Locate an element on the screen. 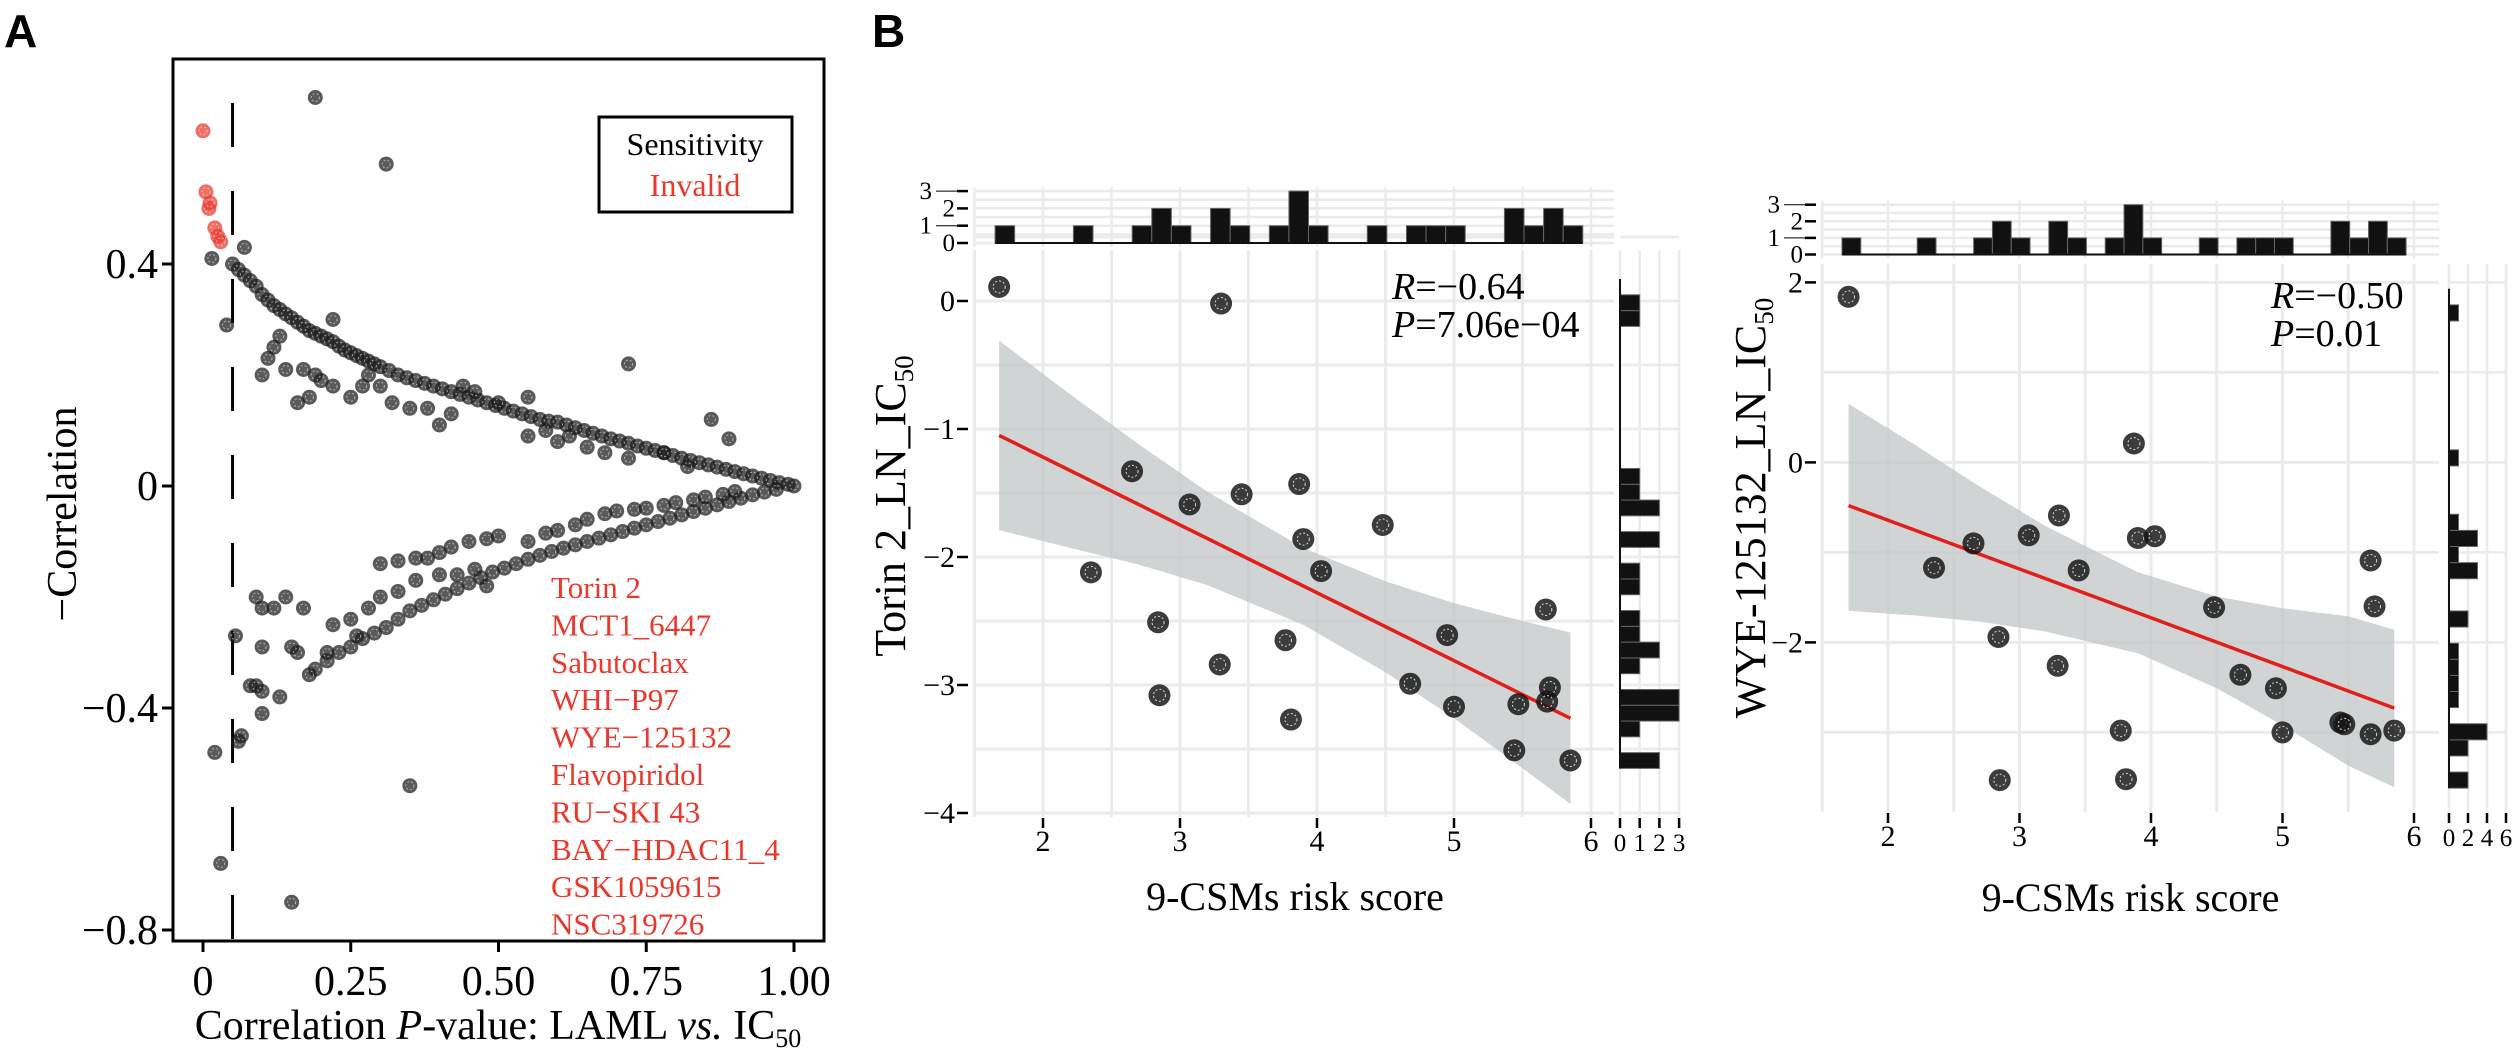  y-axis-title: −Correlation is located at coordinates (63, 514).